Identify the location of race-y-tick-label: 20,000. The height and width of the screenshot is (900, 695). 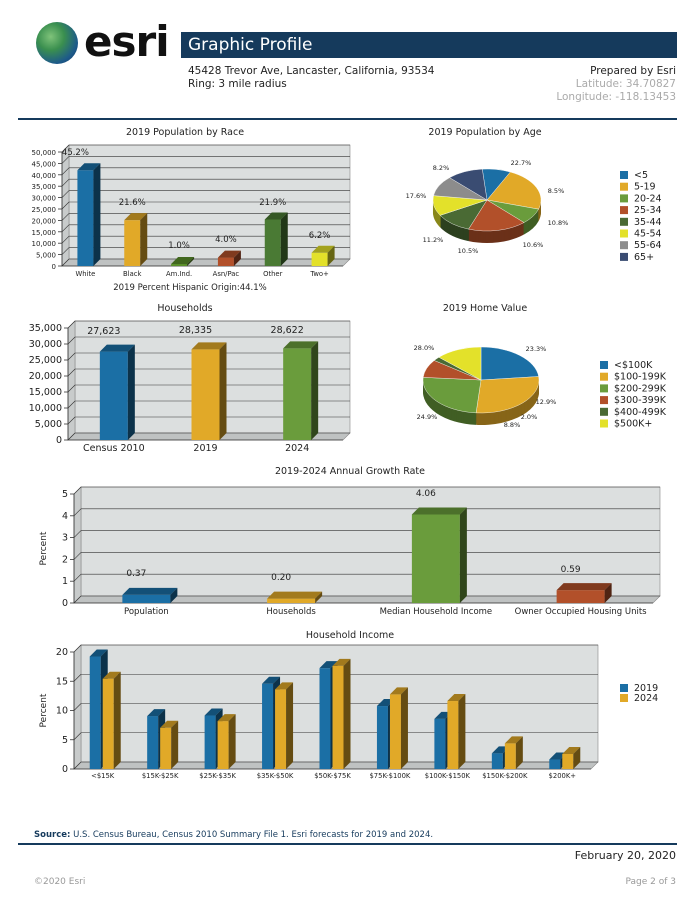
(44, 221).